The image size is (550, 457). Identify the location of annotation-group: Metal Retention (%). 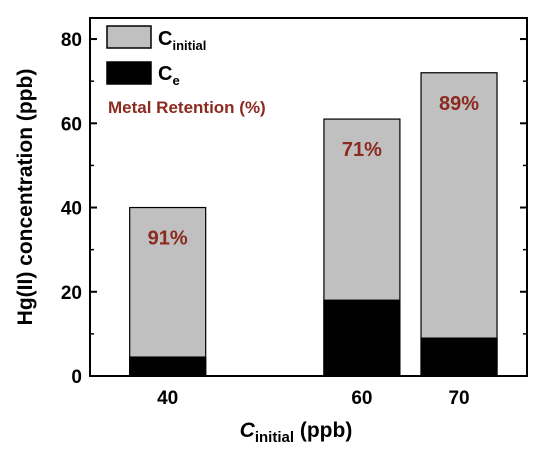
(187, 107).